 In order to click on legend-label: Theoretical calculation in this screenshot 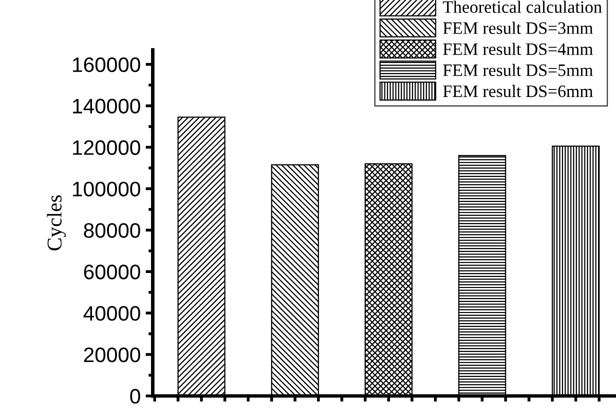, I will do `click(522, 6)`.